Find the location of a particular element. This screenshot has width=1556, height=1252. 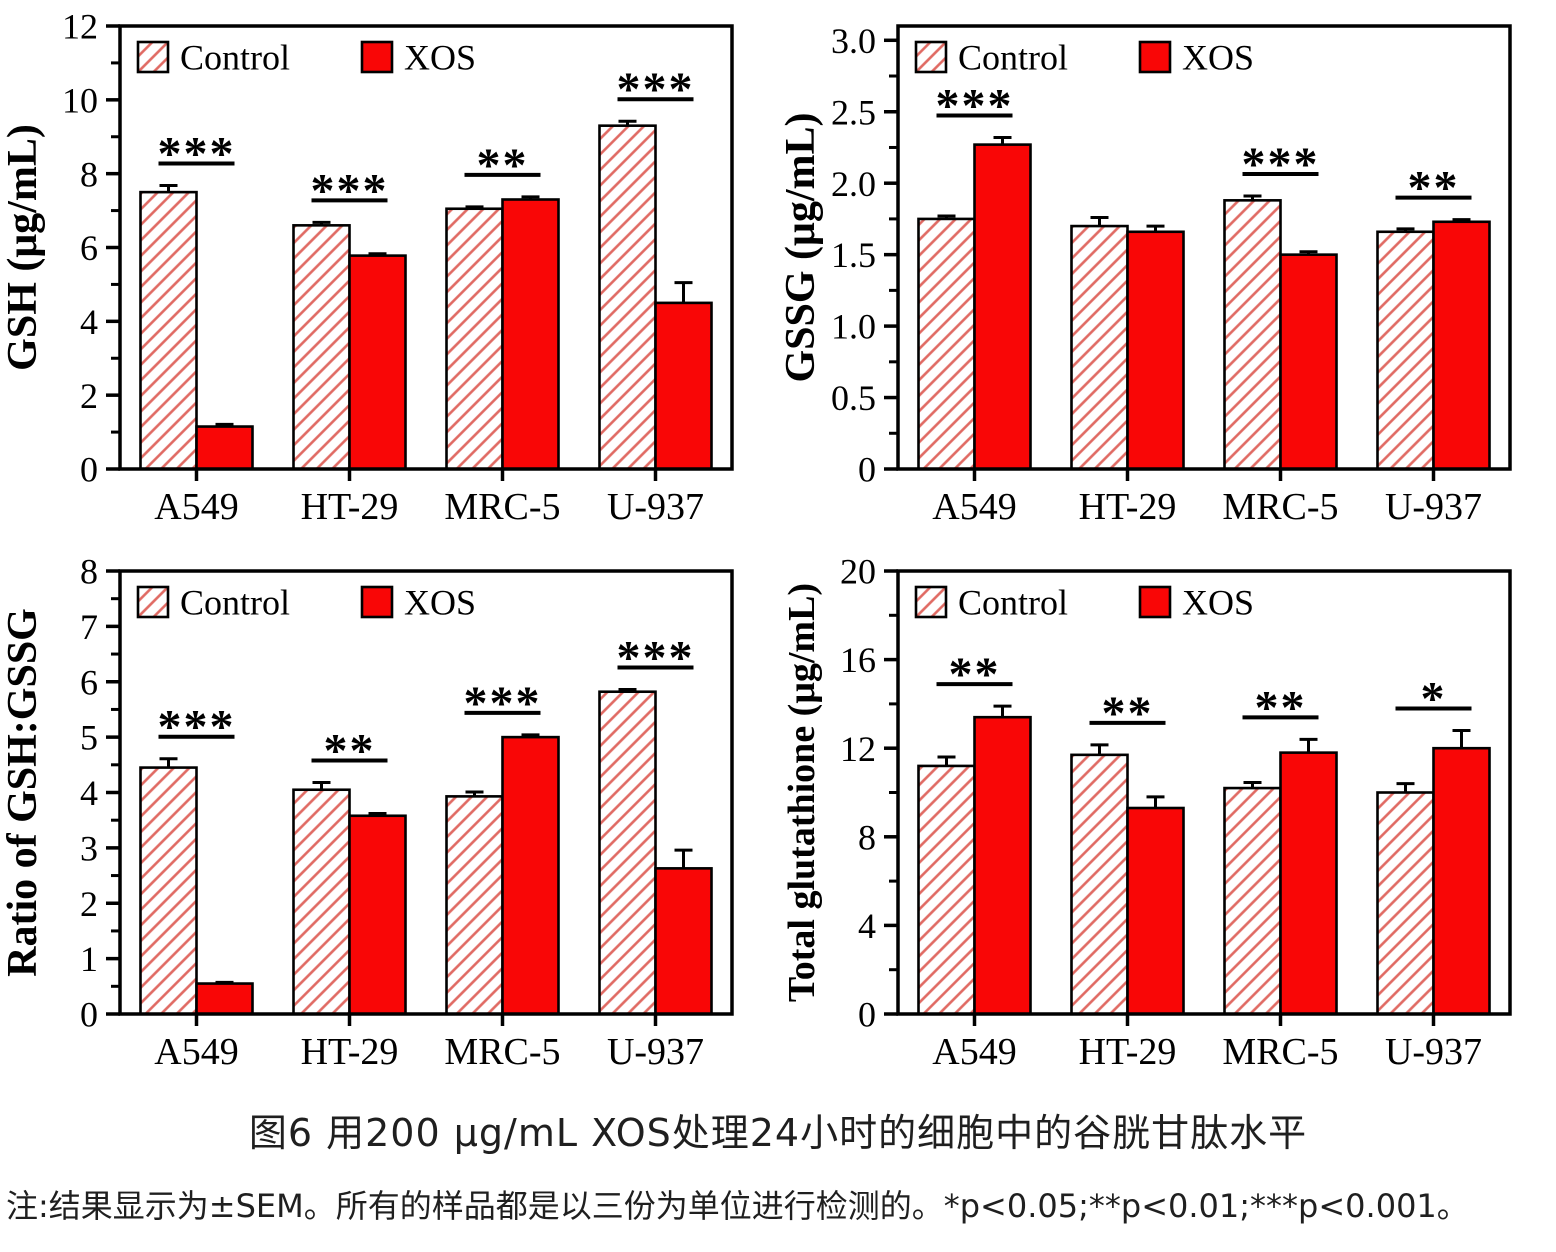

significance-stars-A549: ** is located at coordinates (975, 674).